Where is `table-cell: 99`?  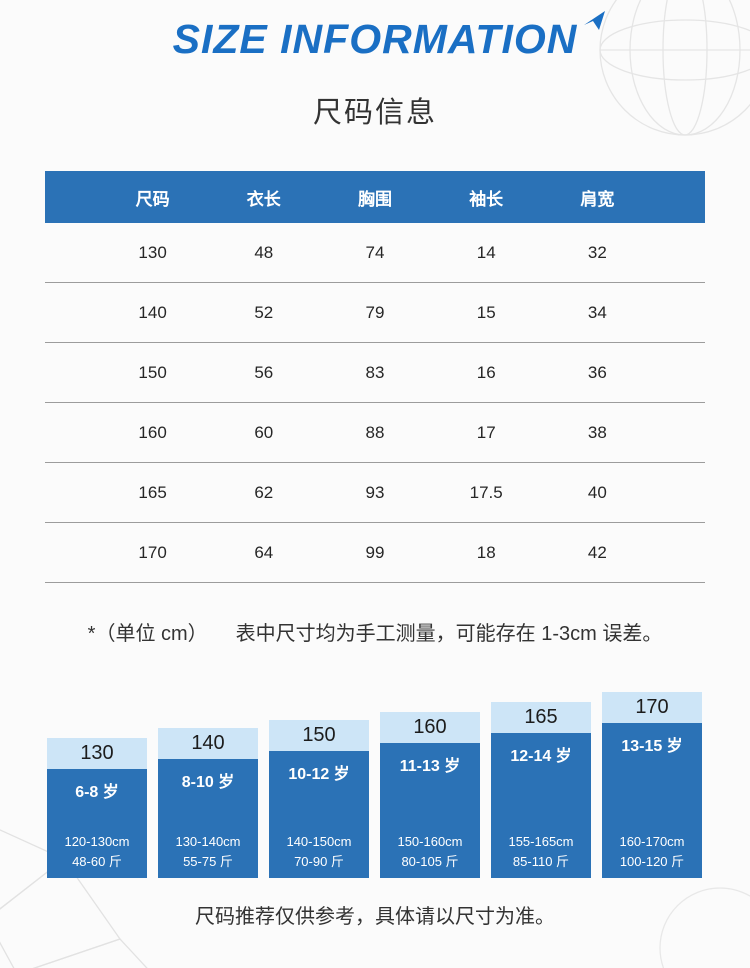
table-cell: 99 is located at coordinates (375, 552).